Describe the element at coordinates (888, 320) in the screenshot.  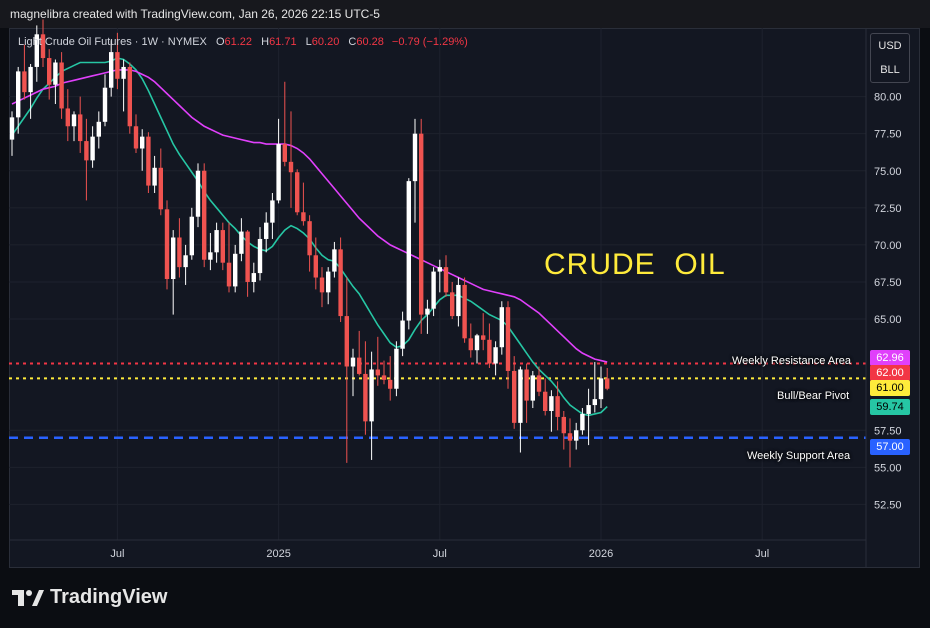
I see `y-tick-label: 65.00` at that location.